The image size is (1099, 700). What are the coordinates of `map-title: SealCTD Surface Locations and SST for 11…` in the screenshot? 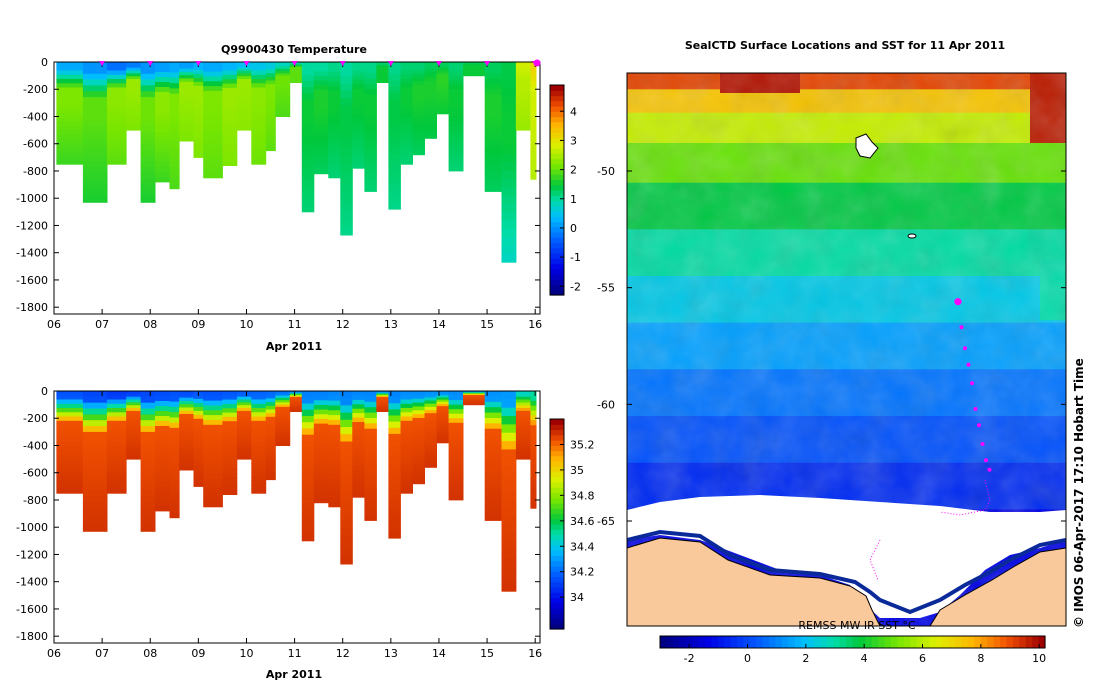 It's located at (845, 45).